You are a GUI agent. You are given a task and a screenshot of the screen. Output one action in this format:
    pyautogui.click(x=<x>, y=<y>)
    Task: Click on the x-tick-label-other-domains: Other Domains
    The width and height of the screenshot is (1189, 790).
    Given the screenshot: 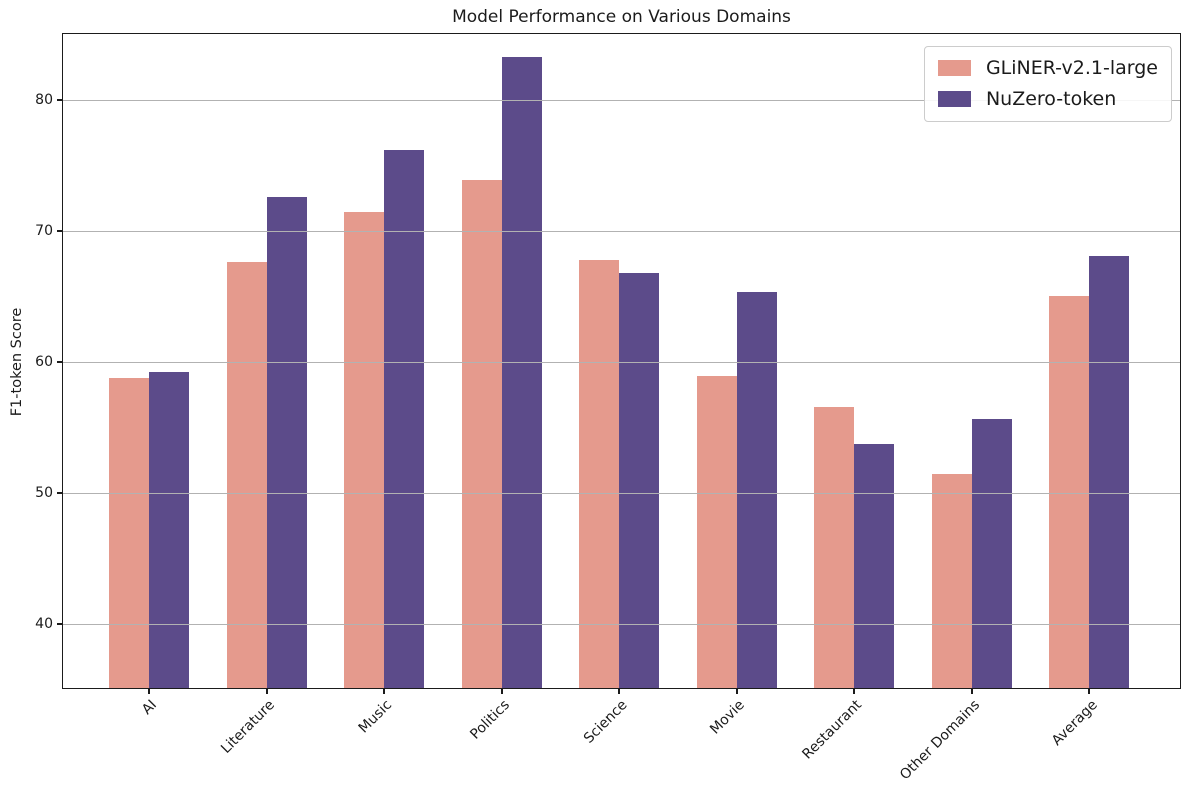 What is the action you would take?
    pyautogui.click(x=939, y=740)
    